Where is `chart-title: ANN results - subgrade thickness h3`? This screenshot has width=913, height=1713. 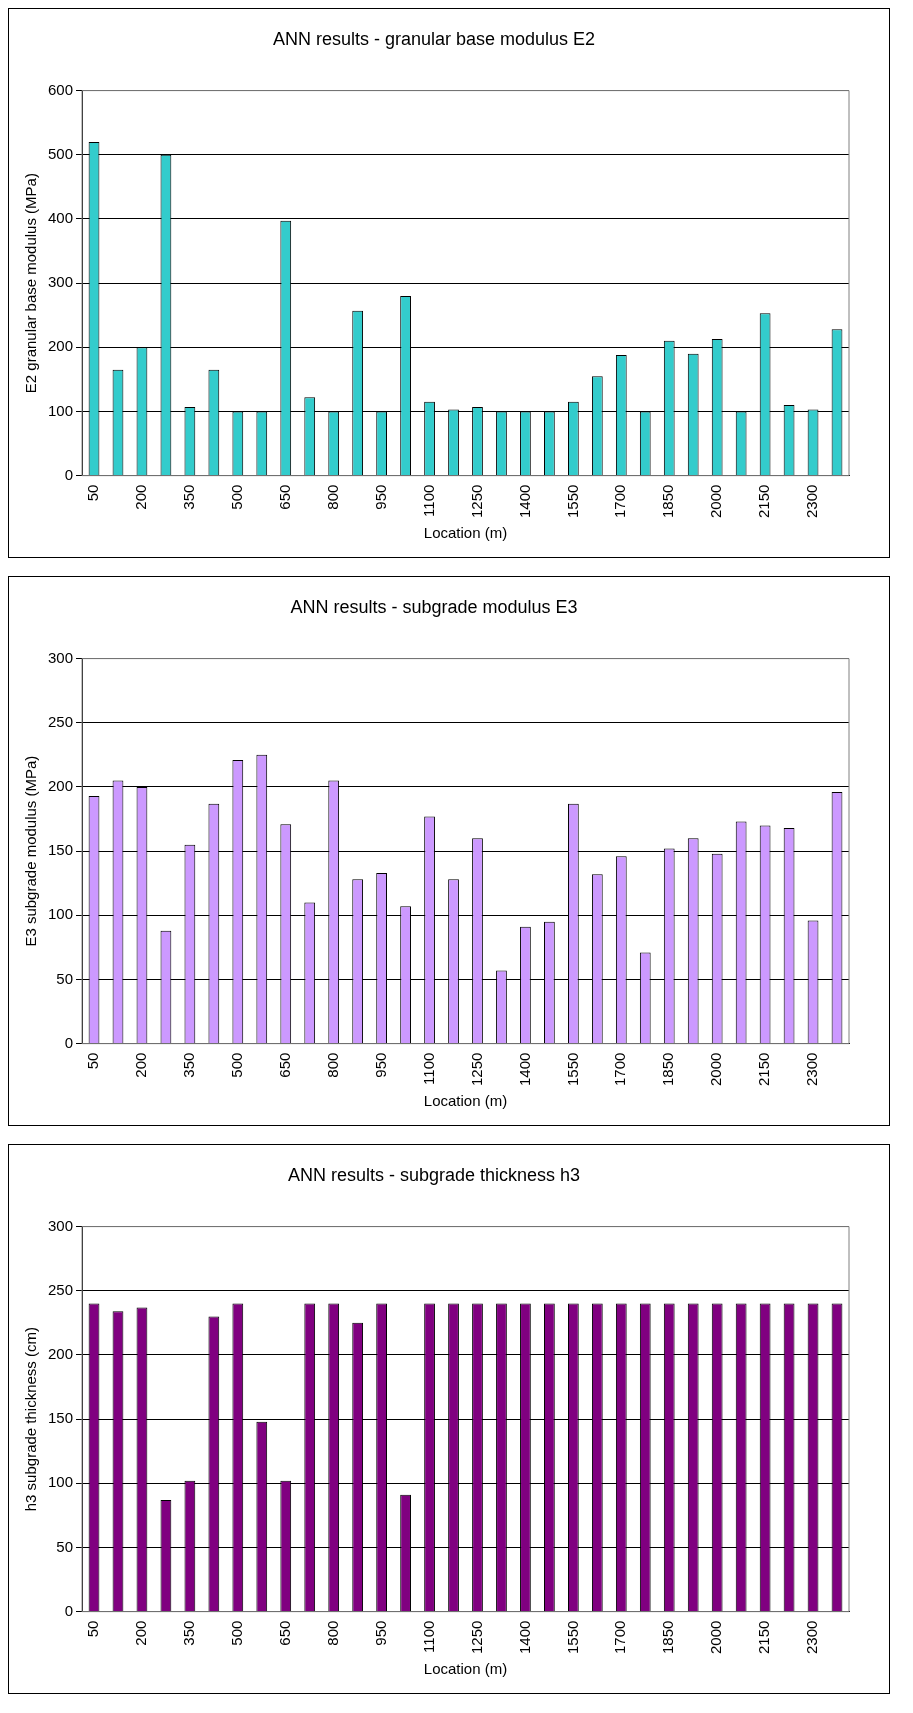 chart-title: ANN results - subgrade thickness h3 is located at coordinates (434, 1174).